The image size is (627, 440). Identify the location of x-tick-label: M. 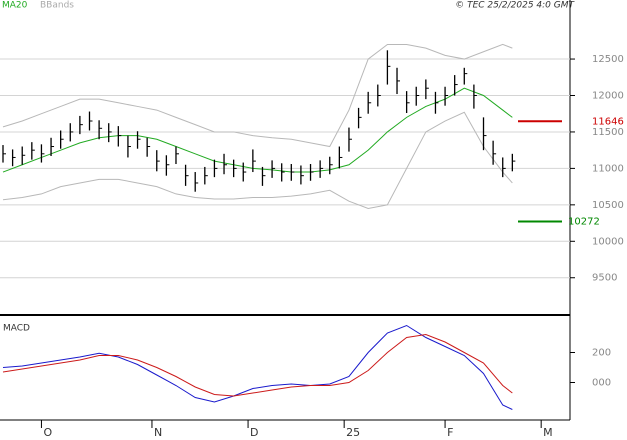
(548, 432).